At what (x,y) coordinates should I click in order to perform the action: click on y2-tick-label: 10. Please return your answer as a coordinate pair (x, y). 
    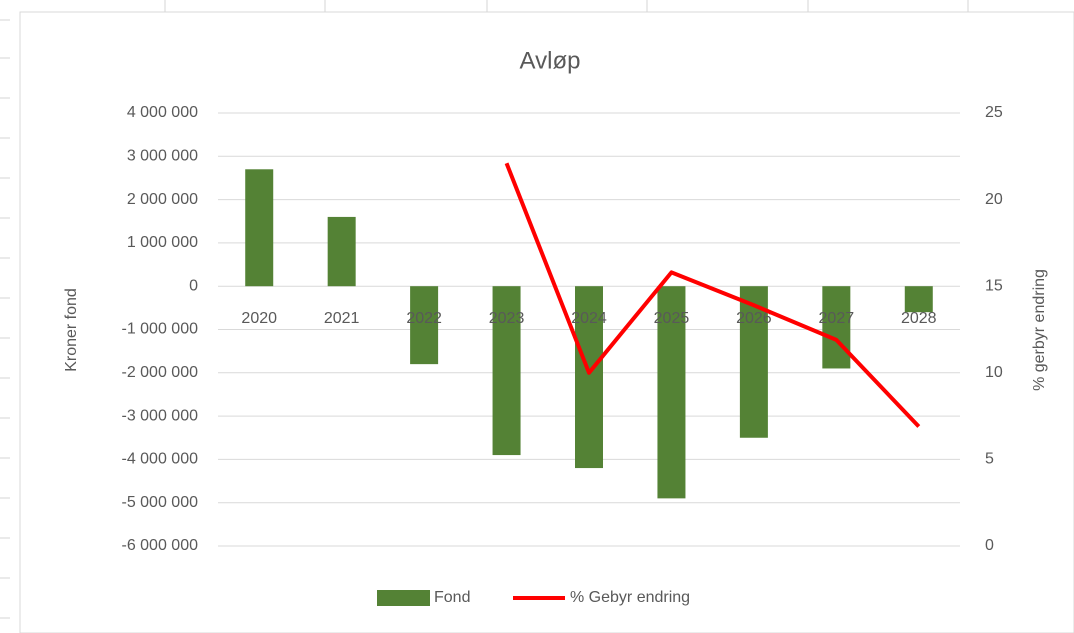
    Looking at the image, I should click on (994, 372).